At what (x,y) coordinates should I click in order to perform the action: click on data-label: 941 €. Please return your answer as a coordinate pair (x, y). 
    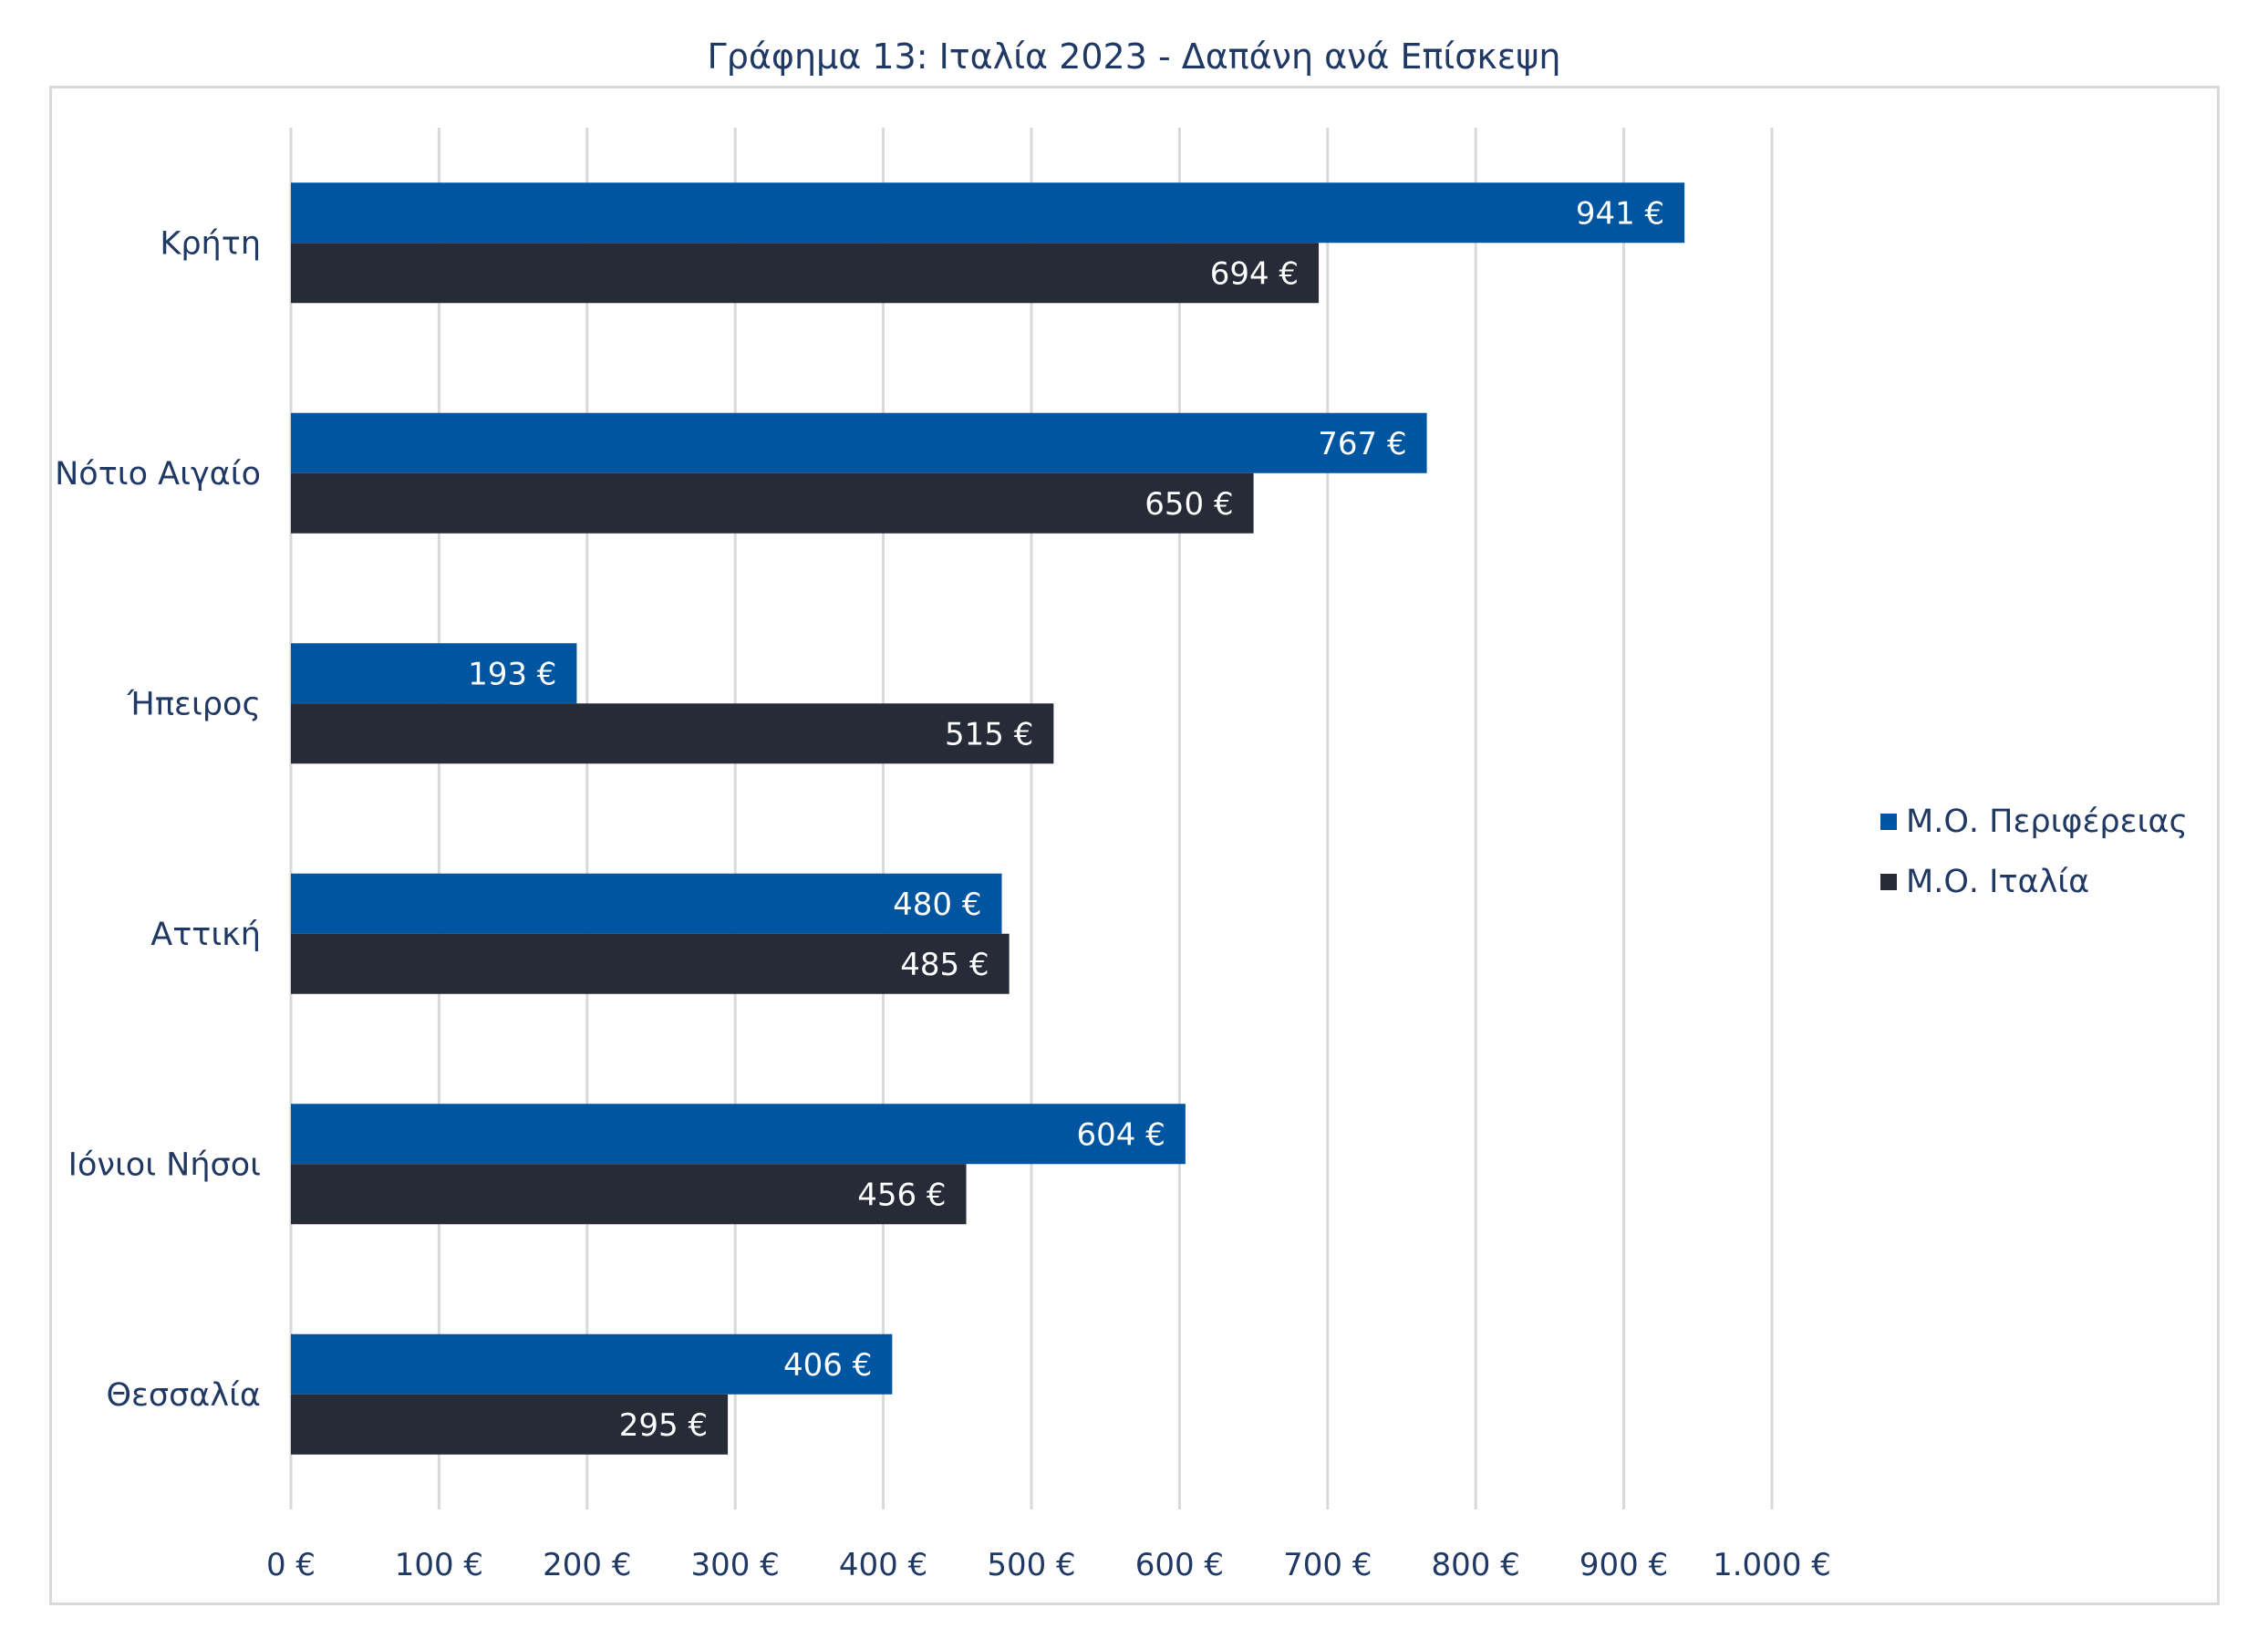
    Looking at the image, I should click on (1620, 214).